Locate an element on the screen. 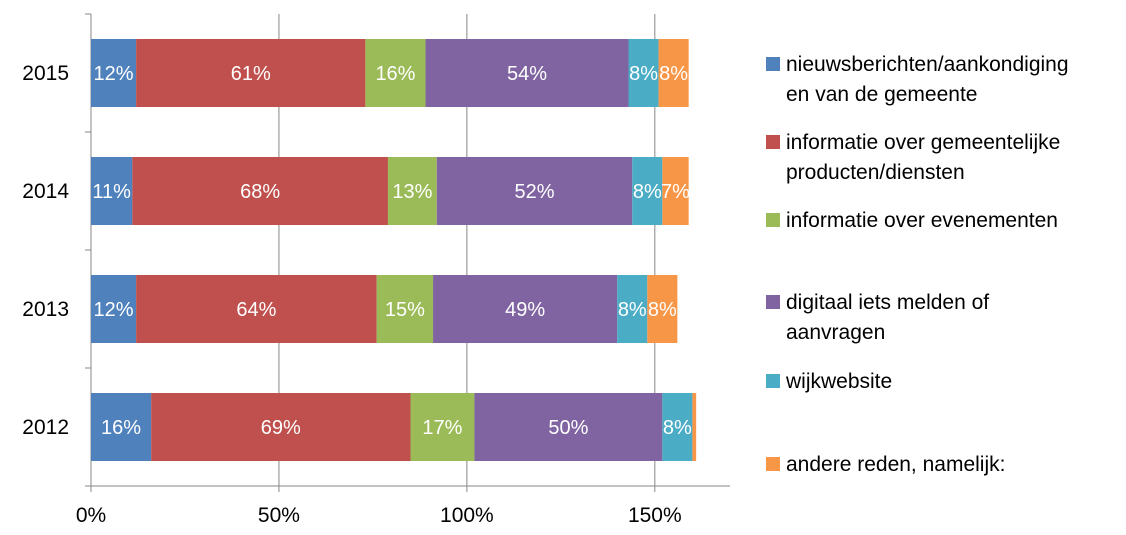 This screenshot has width=1126, height=535. legend-item-andere-reden: andere reden, namelijk: is located at coordinates (946, 465).